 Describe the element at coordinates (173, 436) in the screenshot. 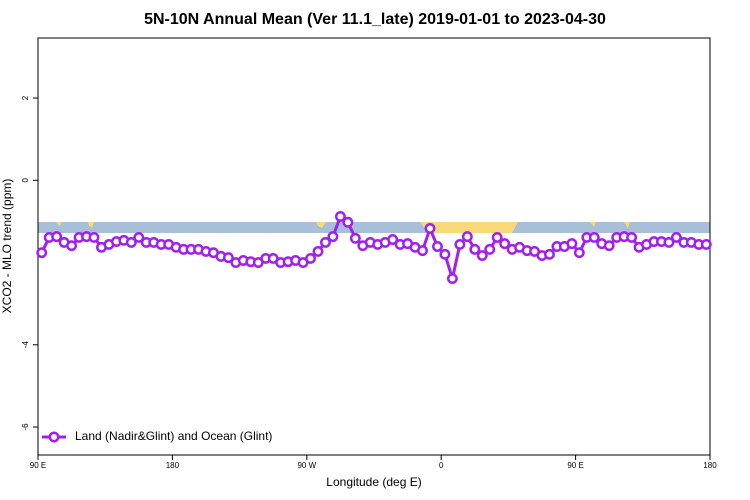

I see `legend-label: Land (Nadir&Glint) and Ocean (Glint)` at that location.